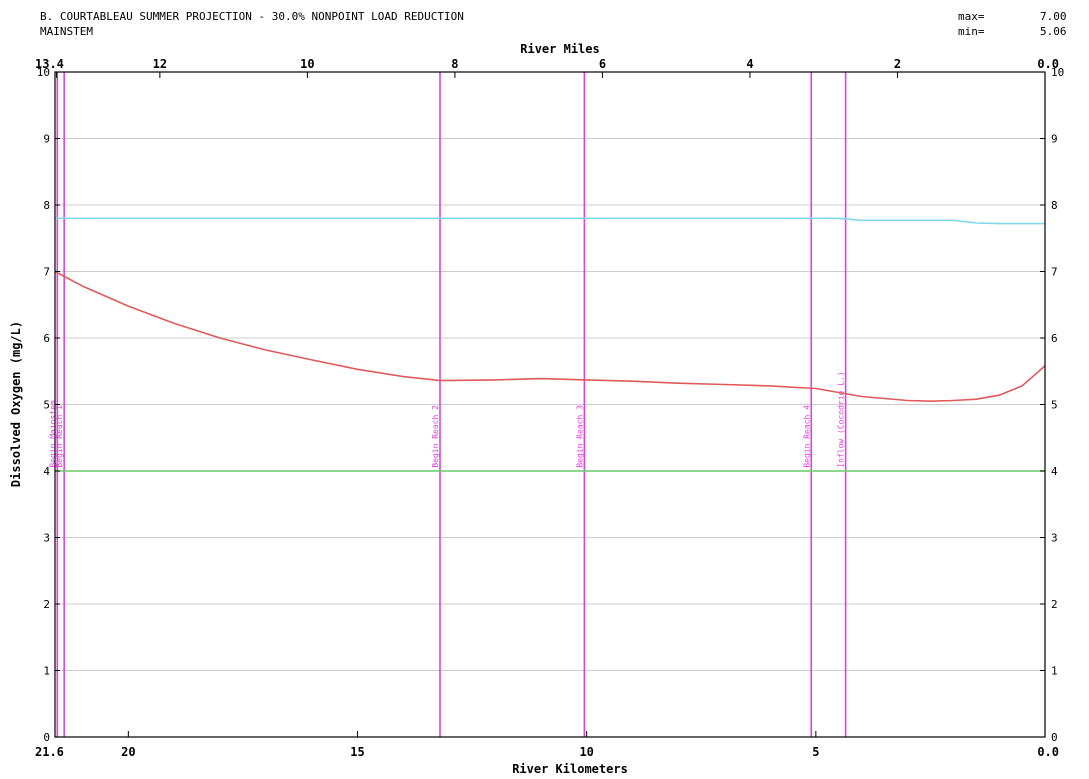  What do you see at coordinates (550, 221) in the screenshot?
I see `saturation-line` at bounding box center [550, 221].